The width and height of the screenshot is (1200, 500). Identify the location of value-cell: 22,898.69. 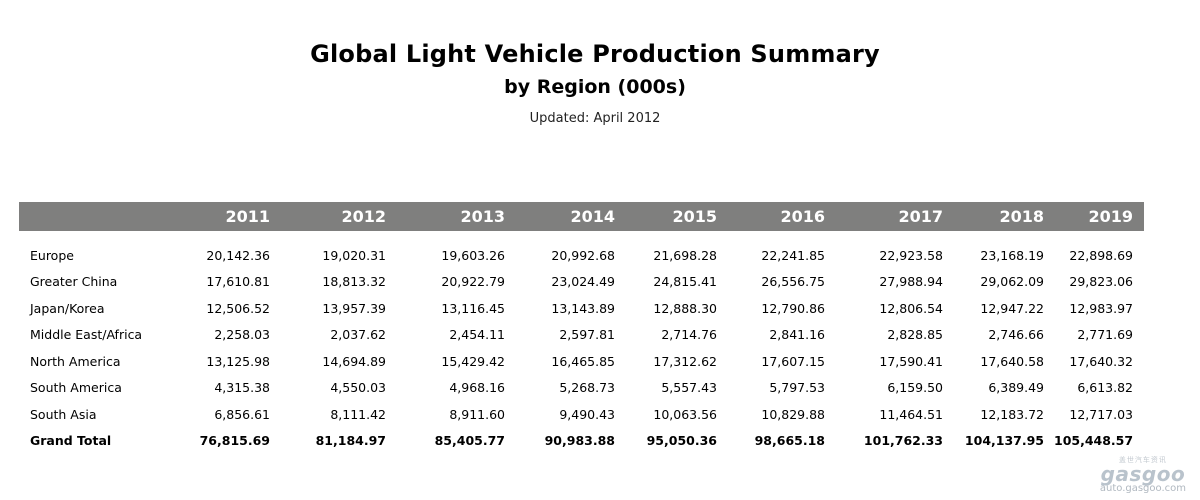
(1101, 255).